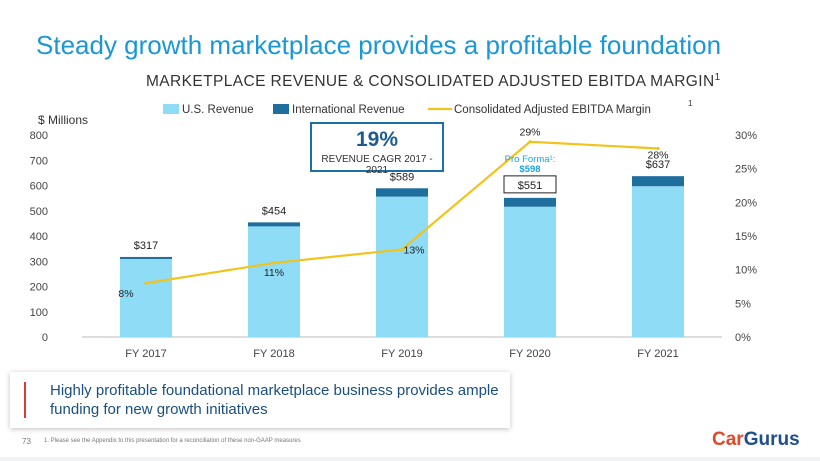  Describe the element at coordinates (746, 170) in the screenshot. I see `y2-tick-label: 25%` at that location.